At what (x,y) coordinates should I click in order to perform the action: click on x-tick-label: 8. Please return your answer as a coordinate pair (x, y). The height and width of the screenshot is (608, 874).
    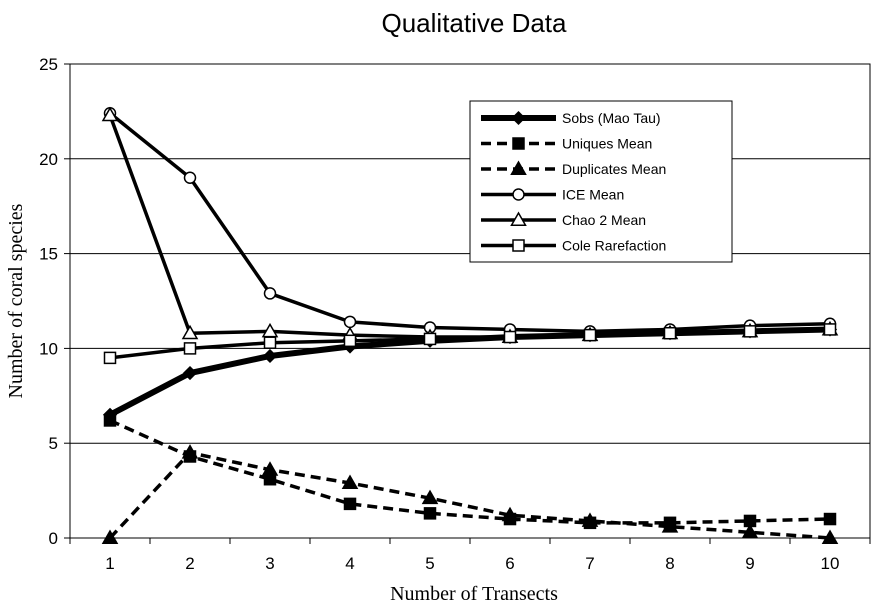
    Looking at the image, I should click on (669, 563).